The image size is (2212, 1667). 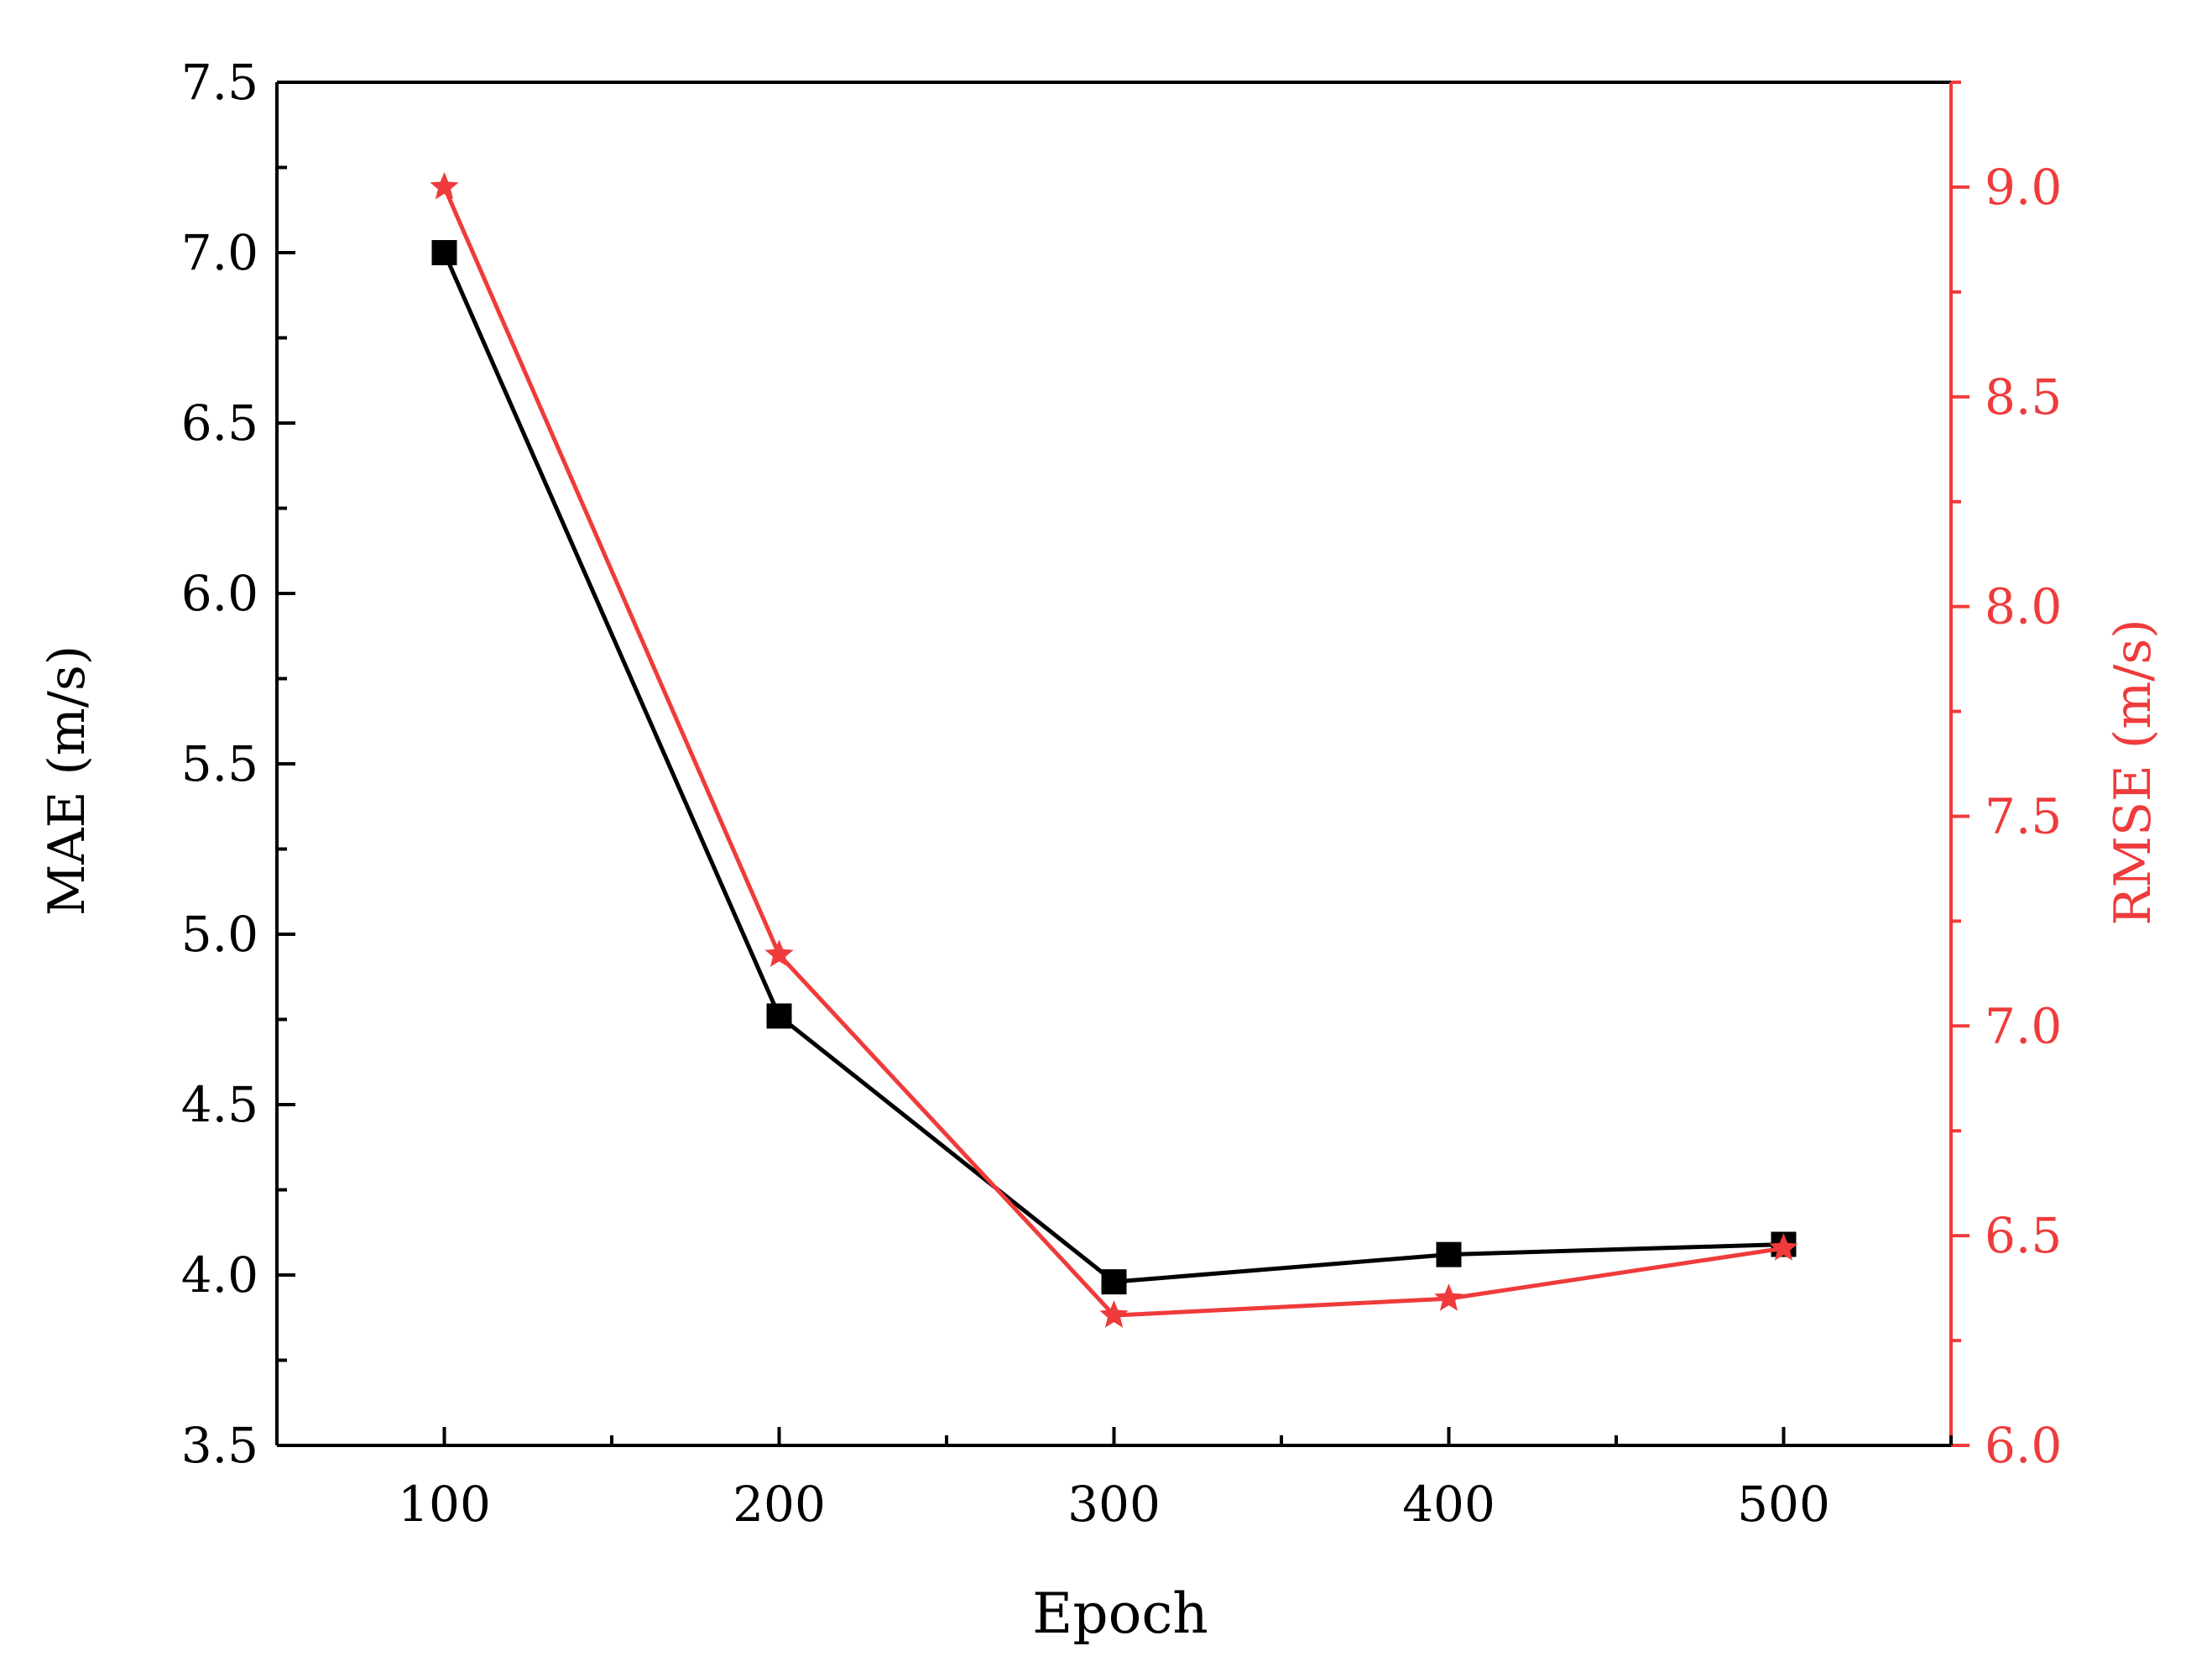 What do you see at coordinates (1114, 1504) in the screenshot?
I see `x-tick-label: 300` at bounding box center [1114, 1504].